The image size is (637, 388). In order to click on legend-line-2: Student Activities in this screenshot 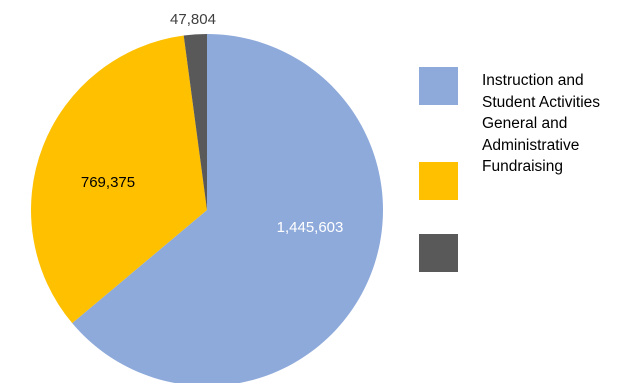, I will do `click(541, 102)`.